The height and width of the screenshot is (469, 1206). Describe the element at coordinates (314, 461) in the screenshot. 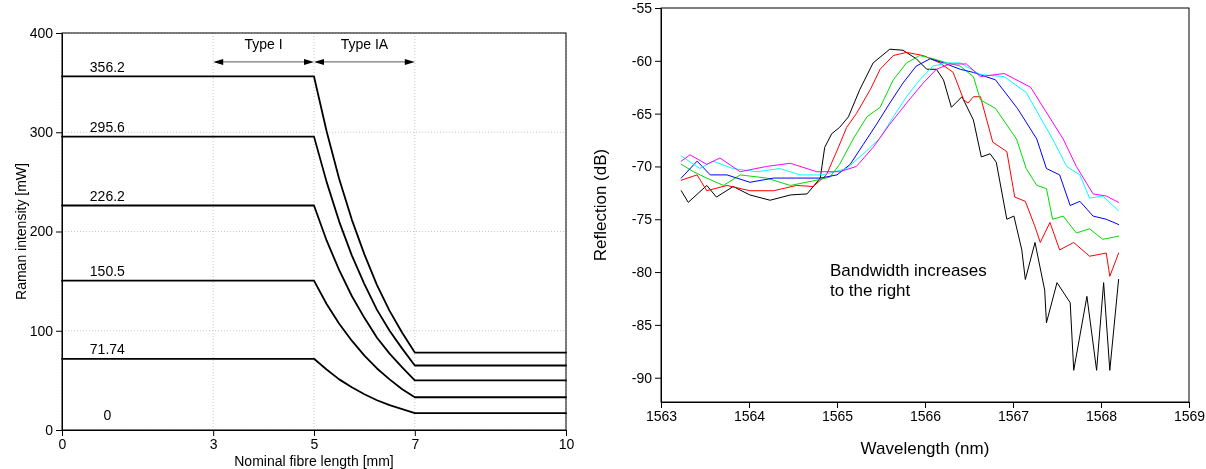

I see `x-axis-title: Nominal fibre length [mm]` at that location.